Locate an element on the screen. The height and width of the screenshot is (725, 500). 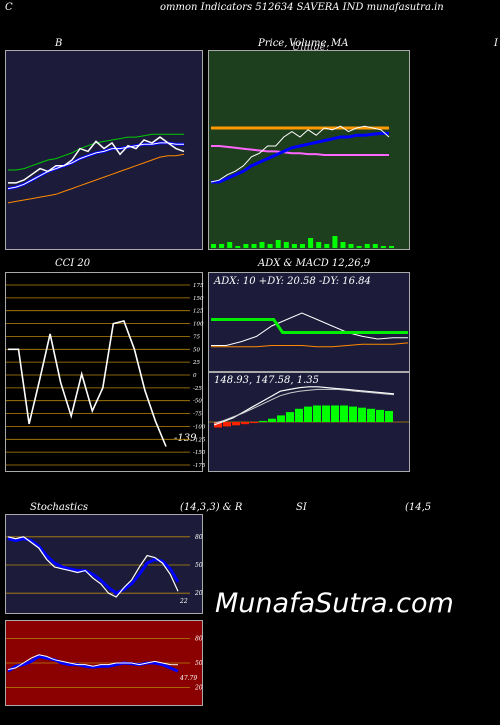
plus-dy-line is located at coordinates (309, 329).